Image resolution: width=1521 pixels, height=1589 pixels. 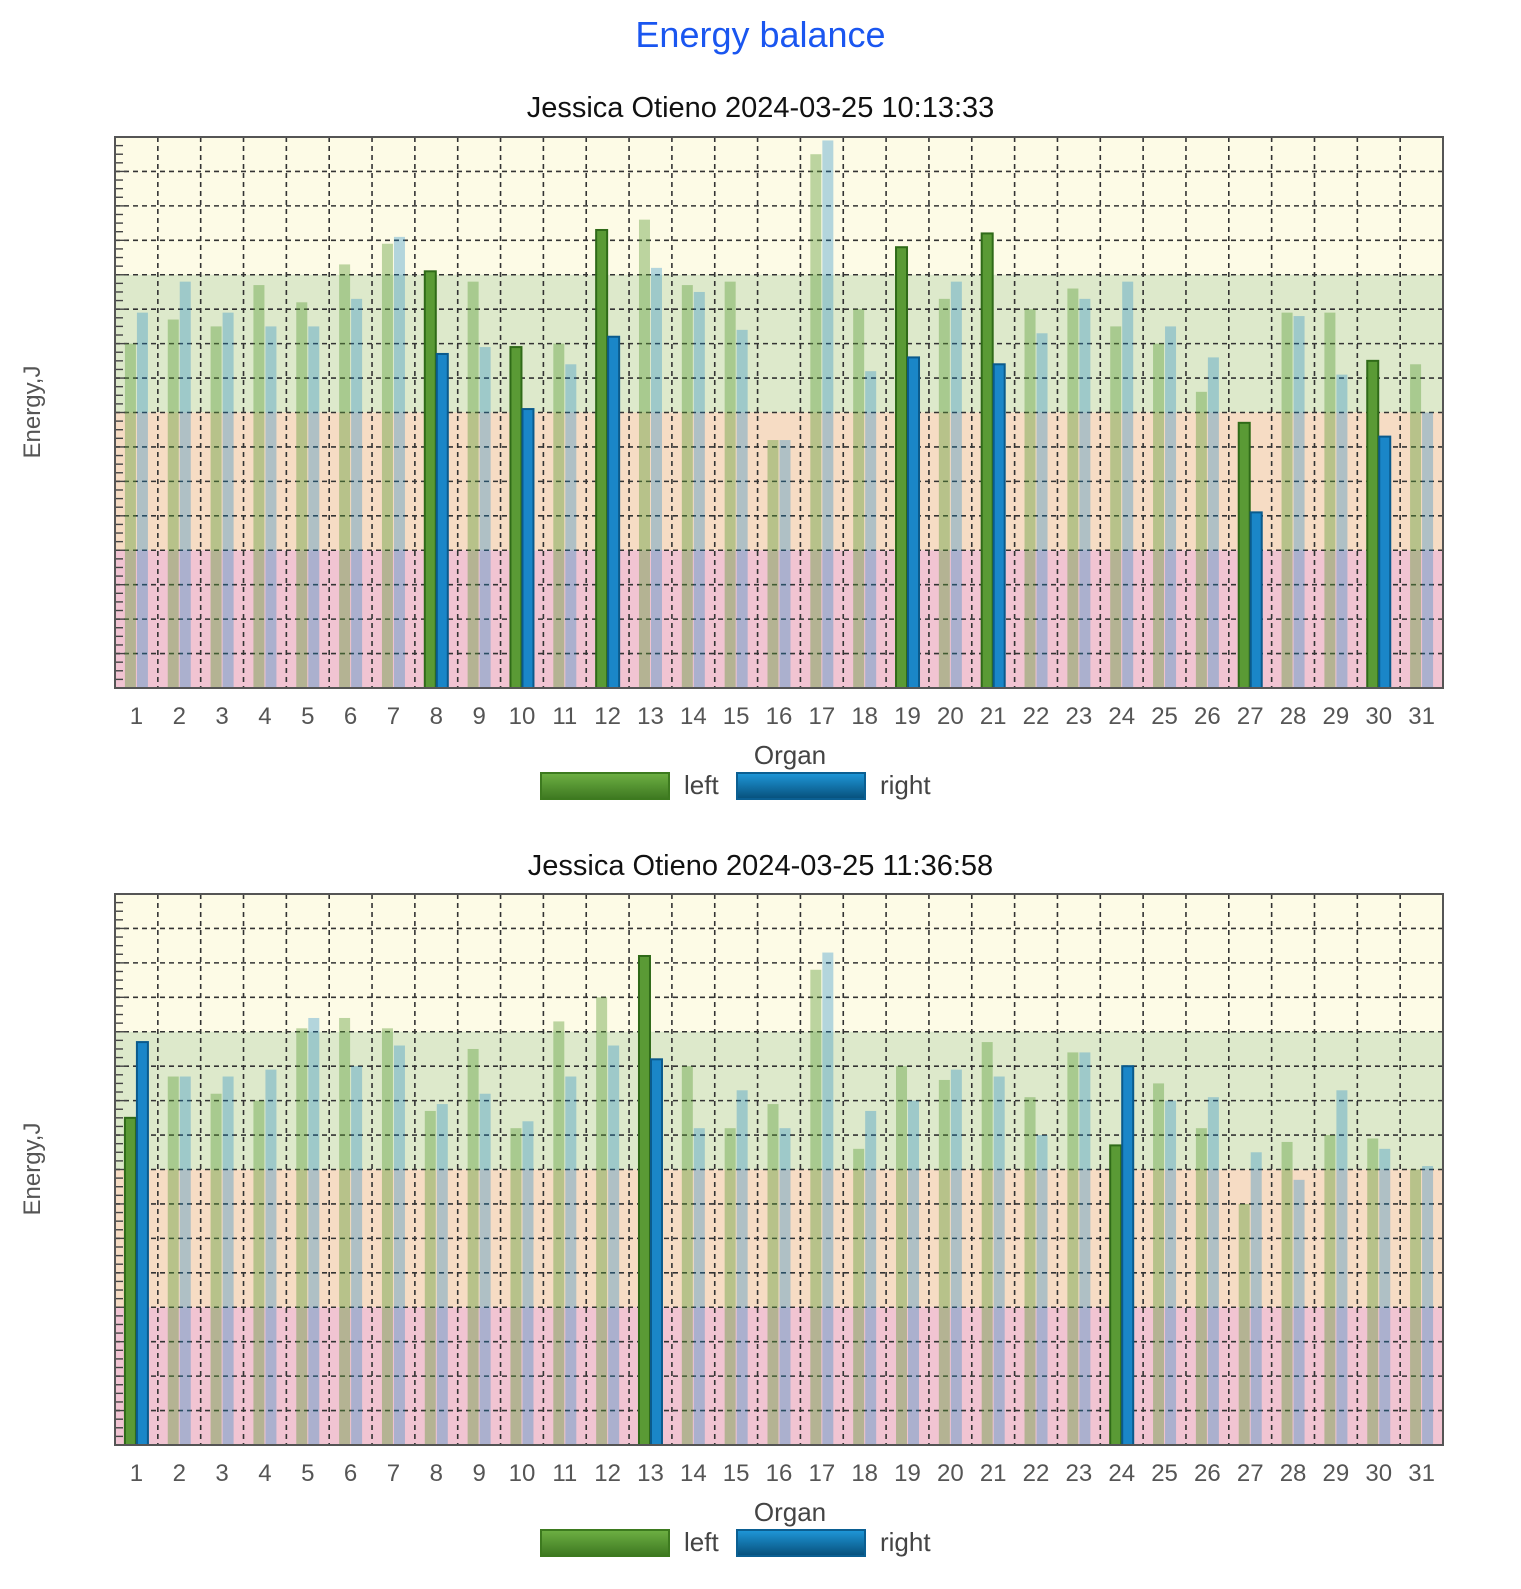 I want to click on x-tick-label: 17, so click(x=821, y=716).